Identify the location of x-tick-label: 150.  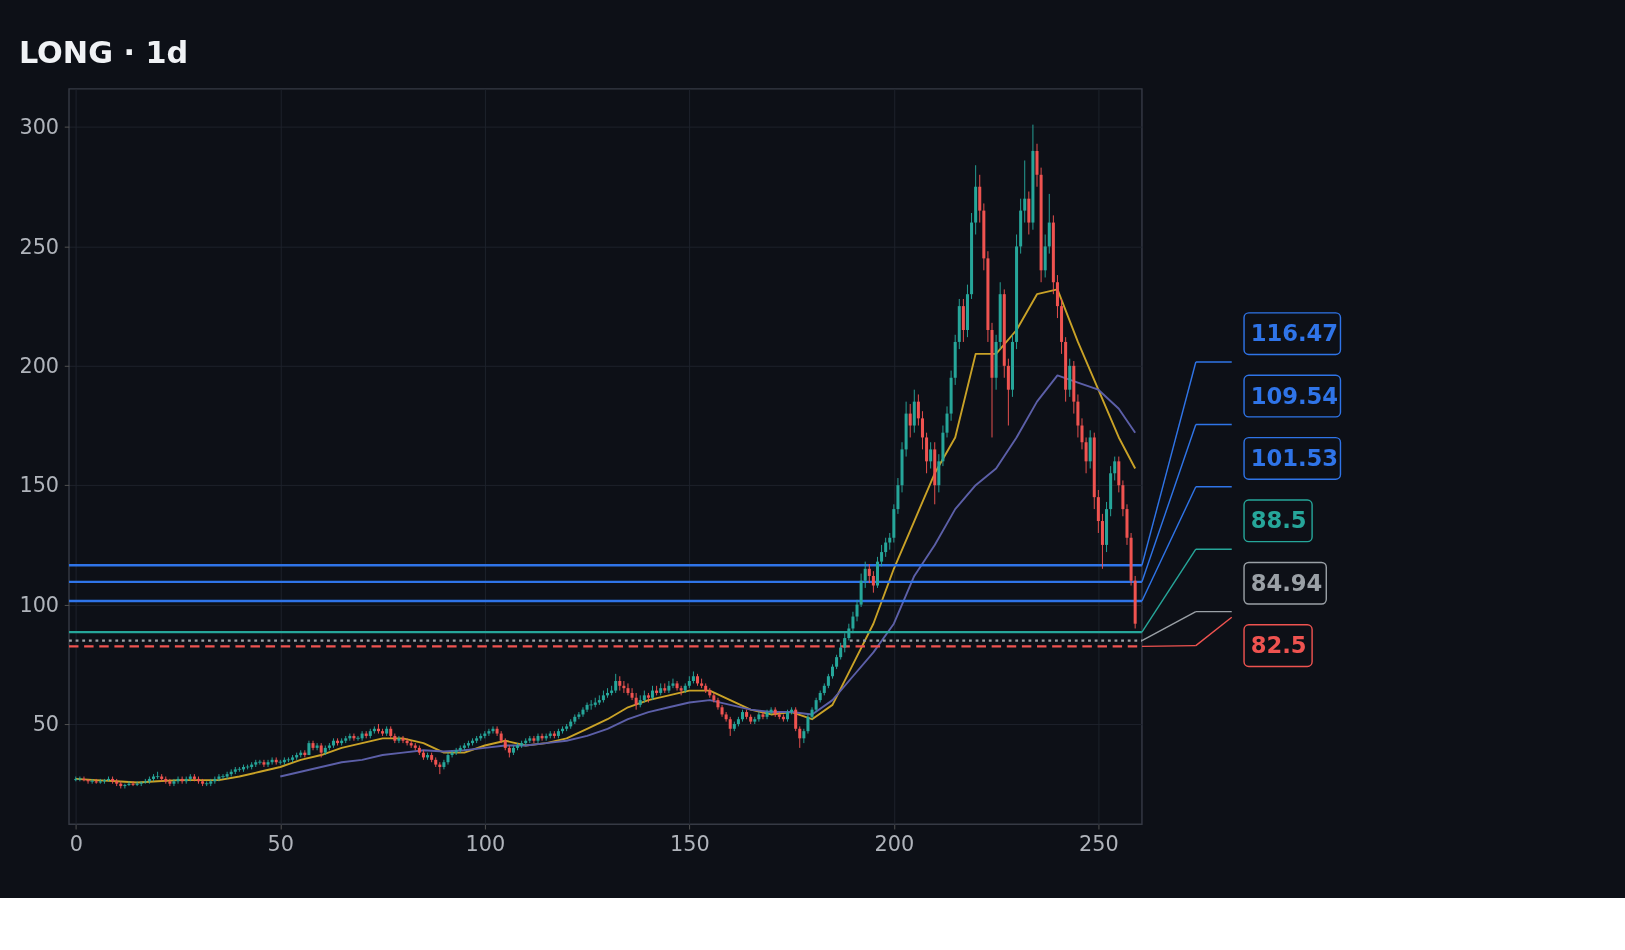
(689, 844).